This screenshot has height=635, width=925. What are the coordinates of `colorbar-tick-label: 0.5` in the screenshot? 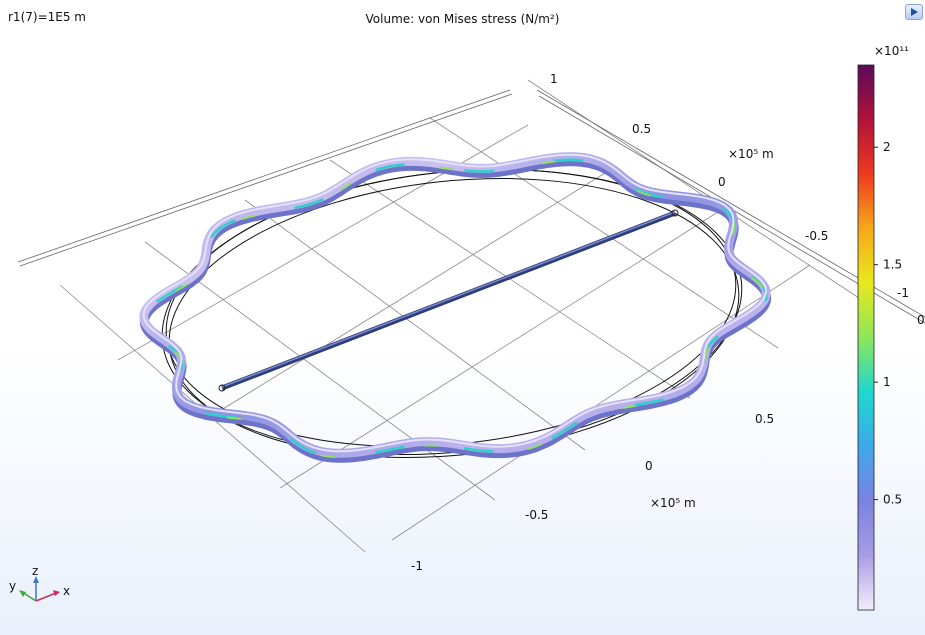 It's located at (892, 500).